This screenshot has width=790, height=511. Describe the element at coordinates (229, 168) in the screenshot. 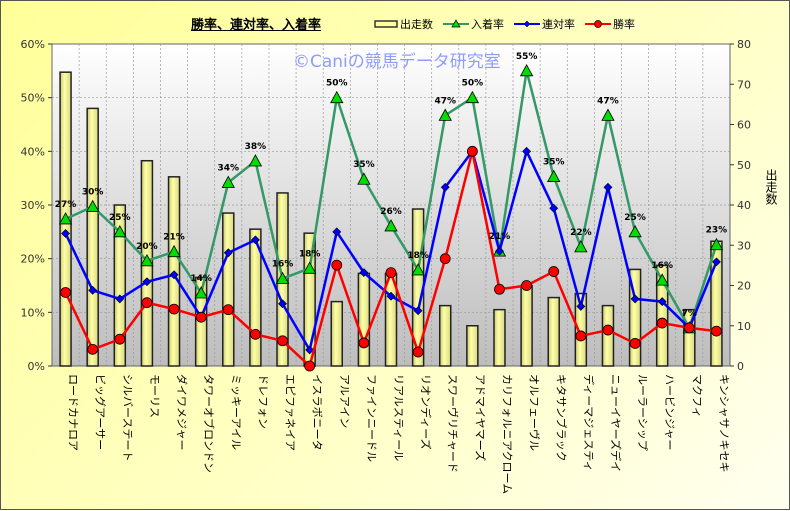

I see `data-label-placing-rate: 34%` at that location.